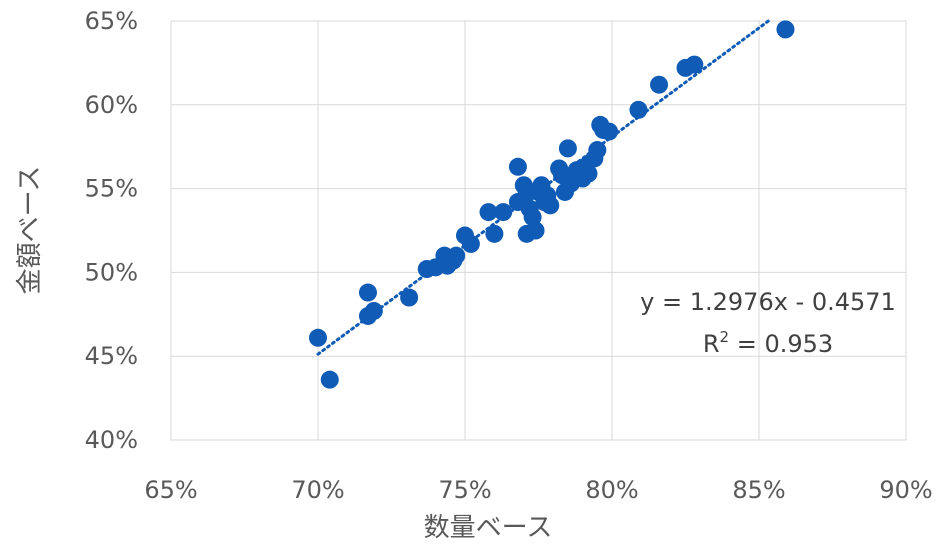  What do you see at coordinates (30, 230) in the screenshot?
I see `y-axis-title: 金額ベース` at bounding box center [30, 230].